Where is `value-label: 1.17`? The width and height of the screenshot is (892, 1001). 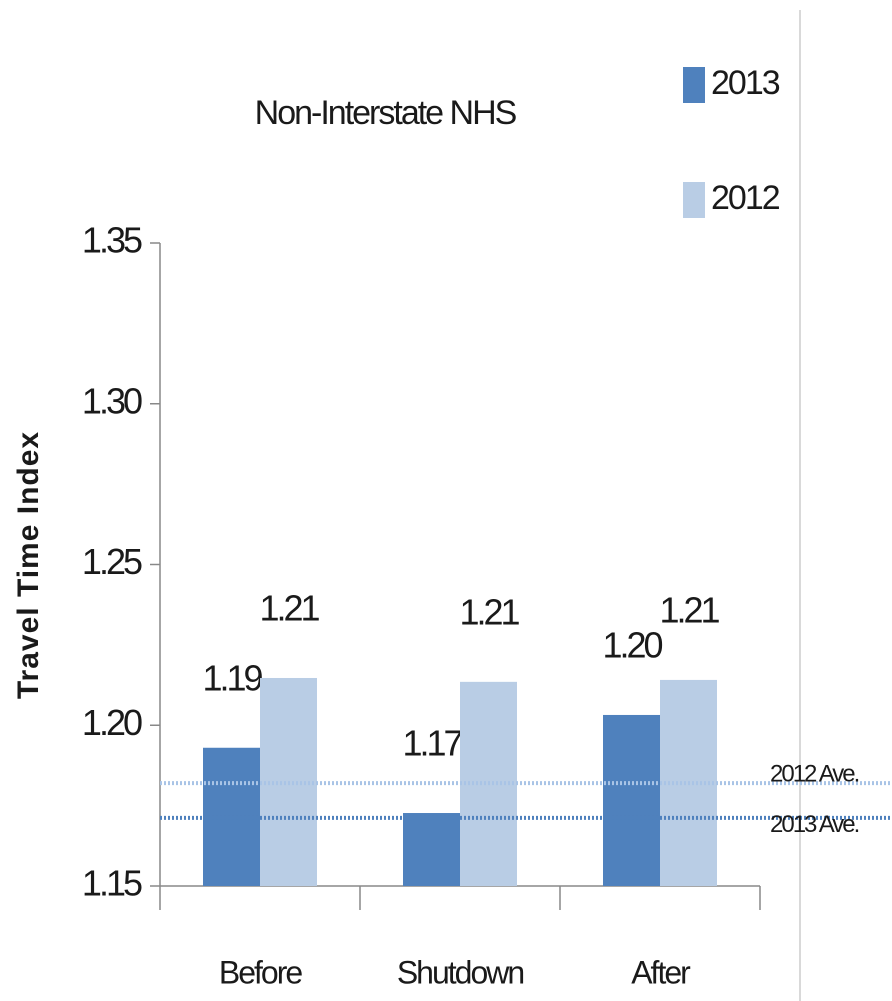 value-label: 1.17 is located at coordinates (432, 743).